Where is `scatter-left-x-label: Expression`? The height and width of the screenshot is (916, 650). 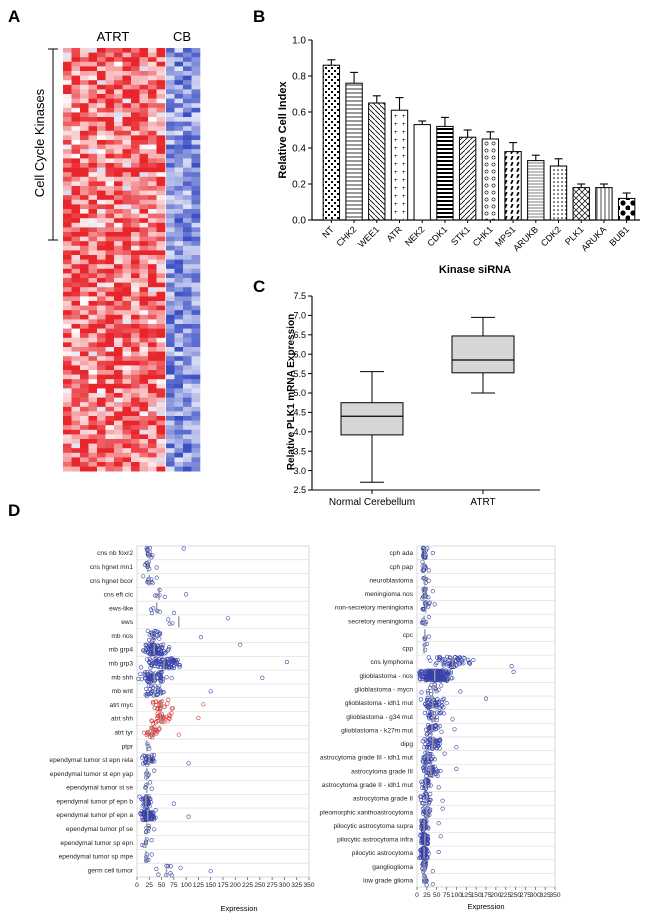 scatter-left-x-label: Expression is located at coordinates (238, 908).